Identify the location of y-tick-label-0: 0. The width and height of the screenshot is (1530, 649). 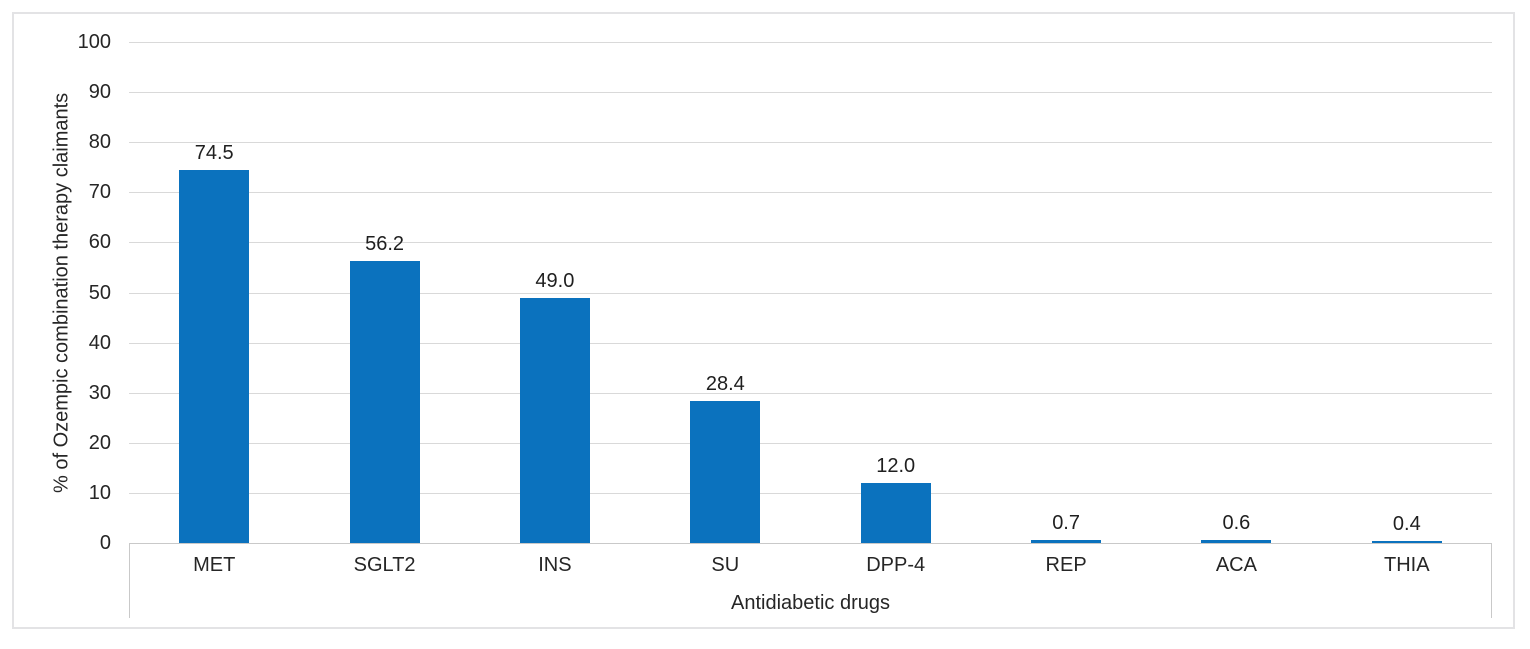
(105, 543).